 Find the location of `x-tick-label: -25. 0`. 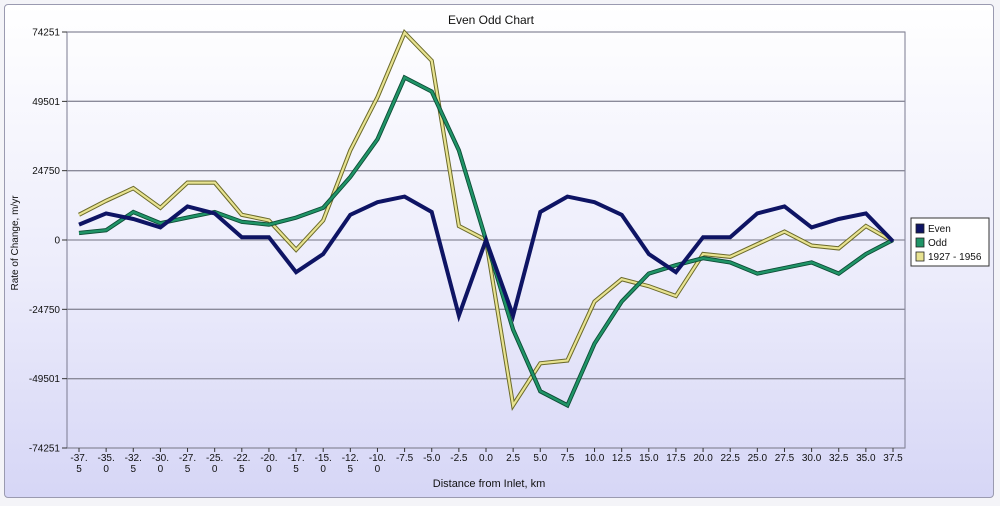

x-tick-label: -25. 0 is located at coordinates (214, 464).